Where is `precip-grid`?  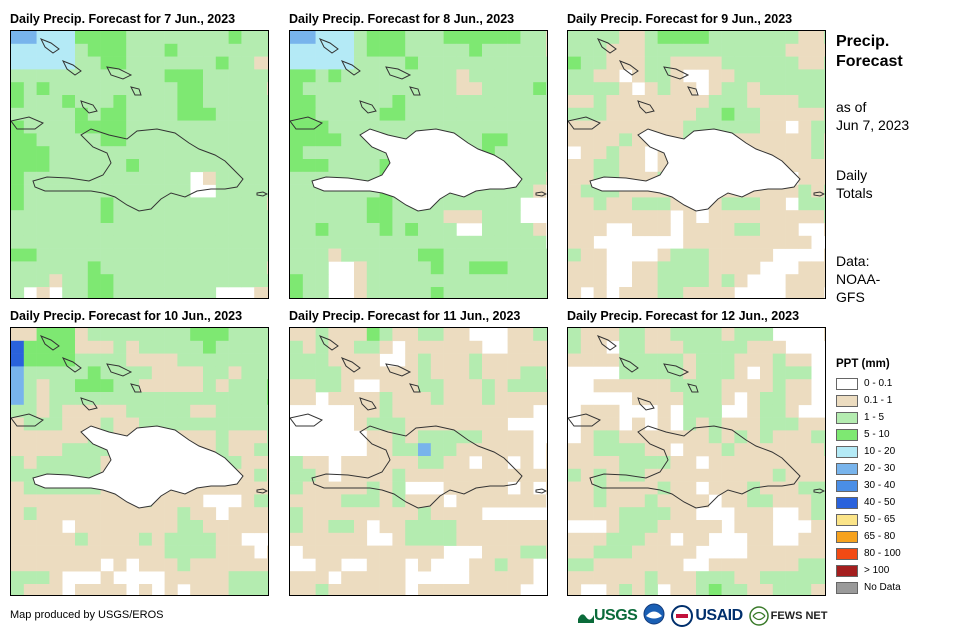 precip-grid is located at coordinates (139, 461).